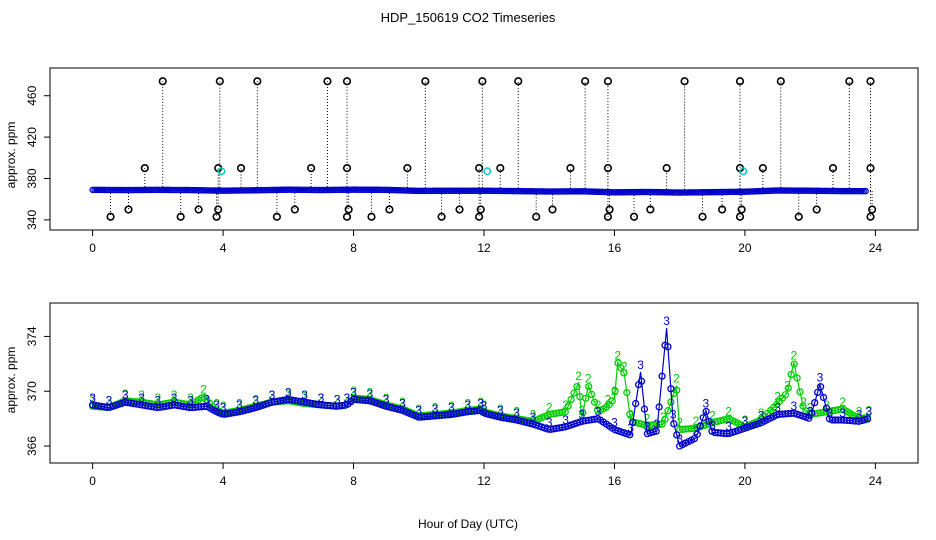 The width and height of the screenshot is (936, 540). What do you see at coordinates (32, 336) in the screenshot?
I see `bottom-y-tick-label: 374` at bounding box center [32, 336].